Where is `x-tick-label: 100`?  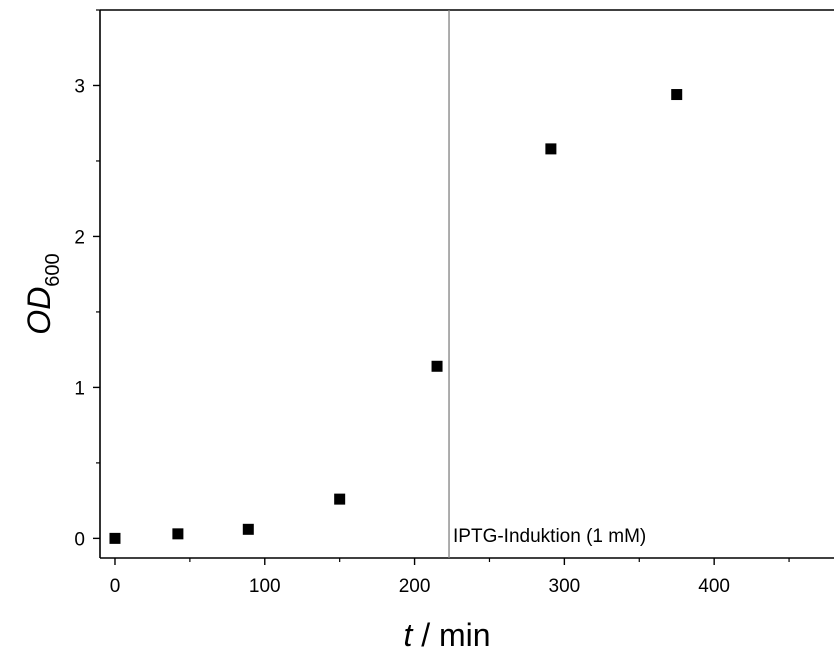
x-tick-label: 100 is located at coordinates (265, 586).